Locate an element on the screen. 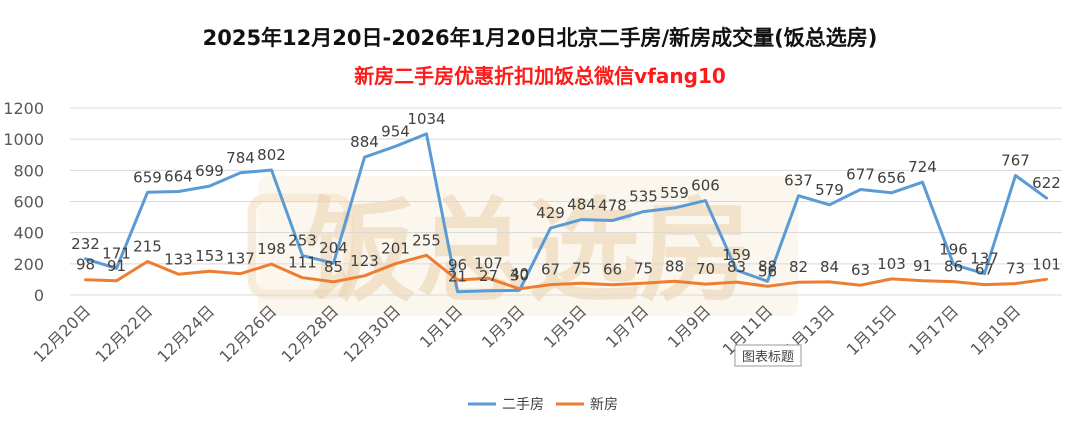 Image resolution: width=1080 pixels, height=422 pixels. x-tick-label: 12月24日 is located at coordinates (185, 333).